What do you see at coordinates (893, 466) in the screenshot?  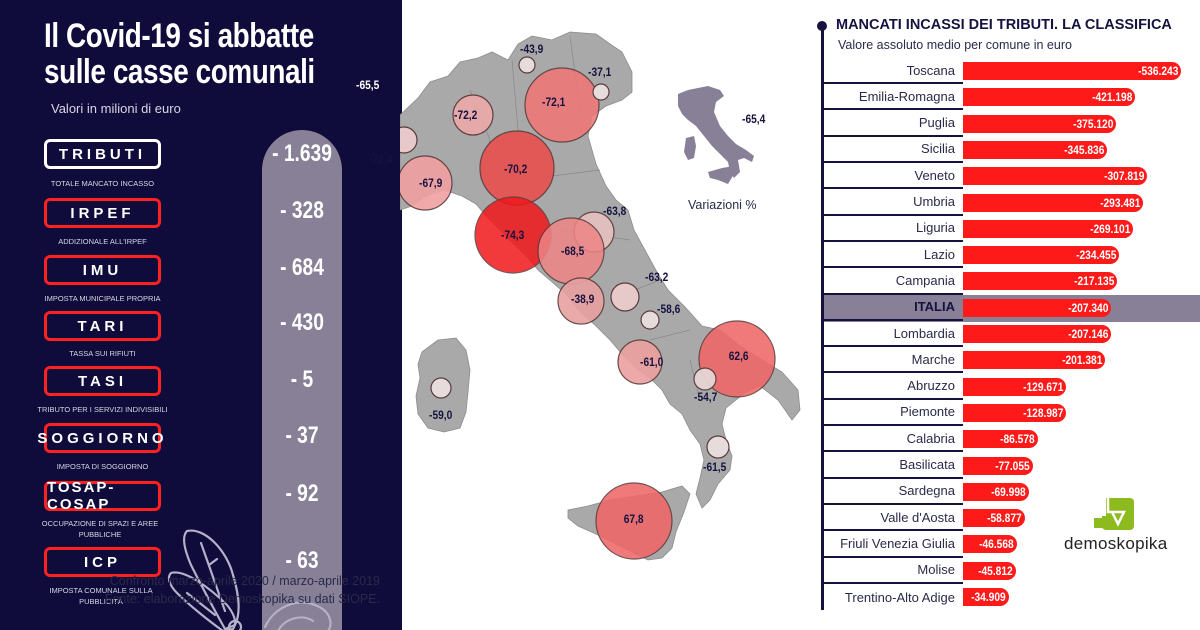 I see `ranking-row-label: Basilicata` at bounding box center [893, 466].